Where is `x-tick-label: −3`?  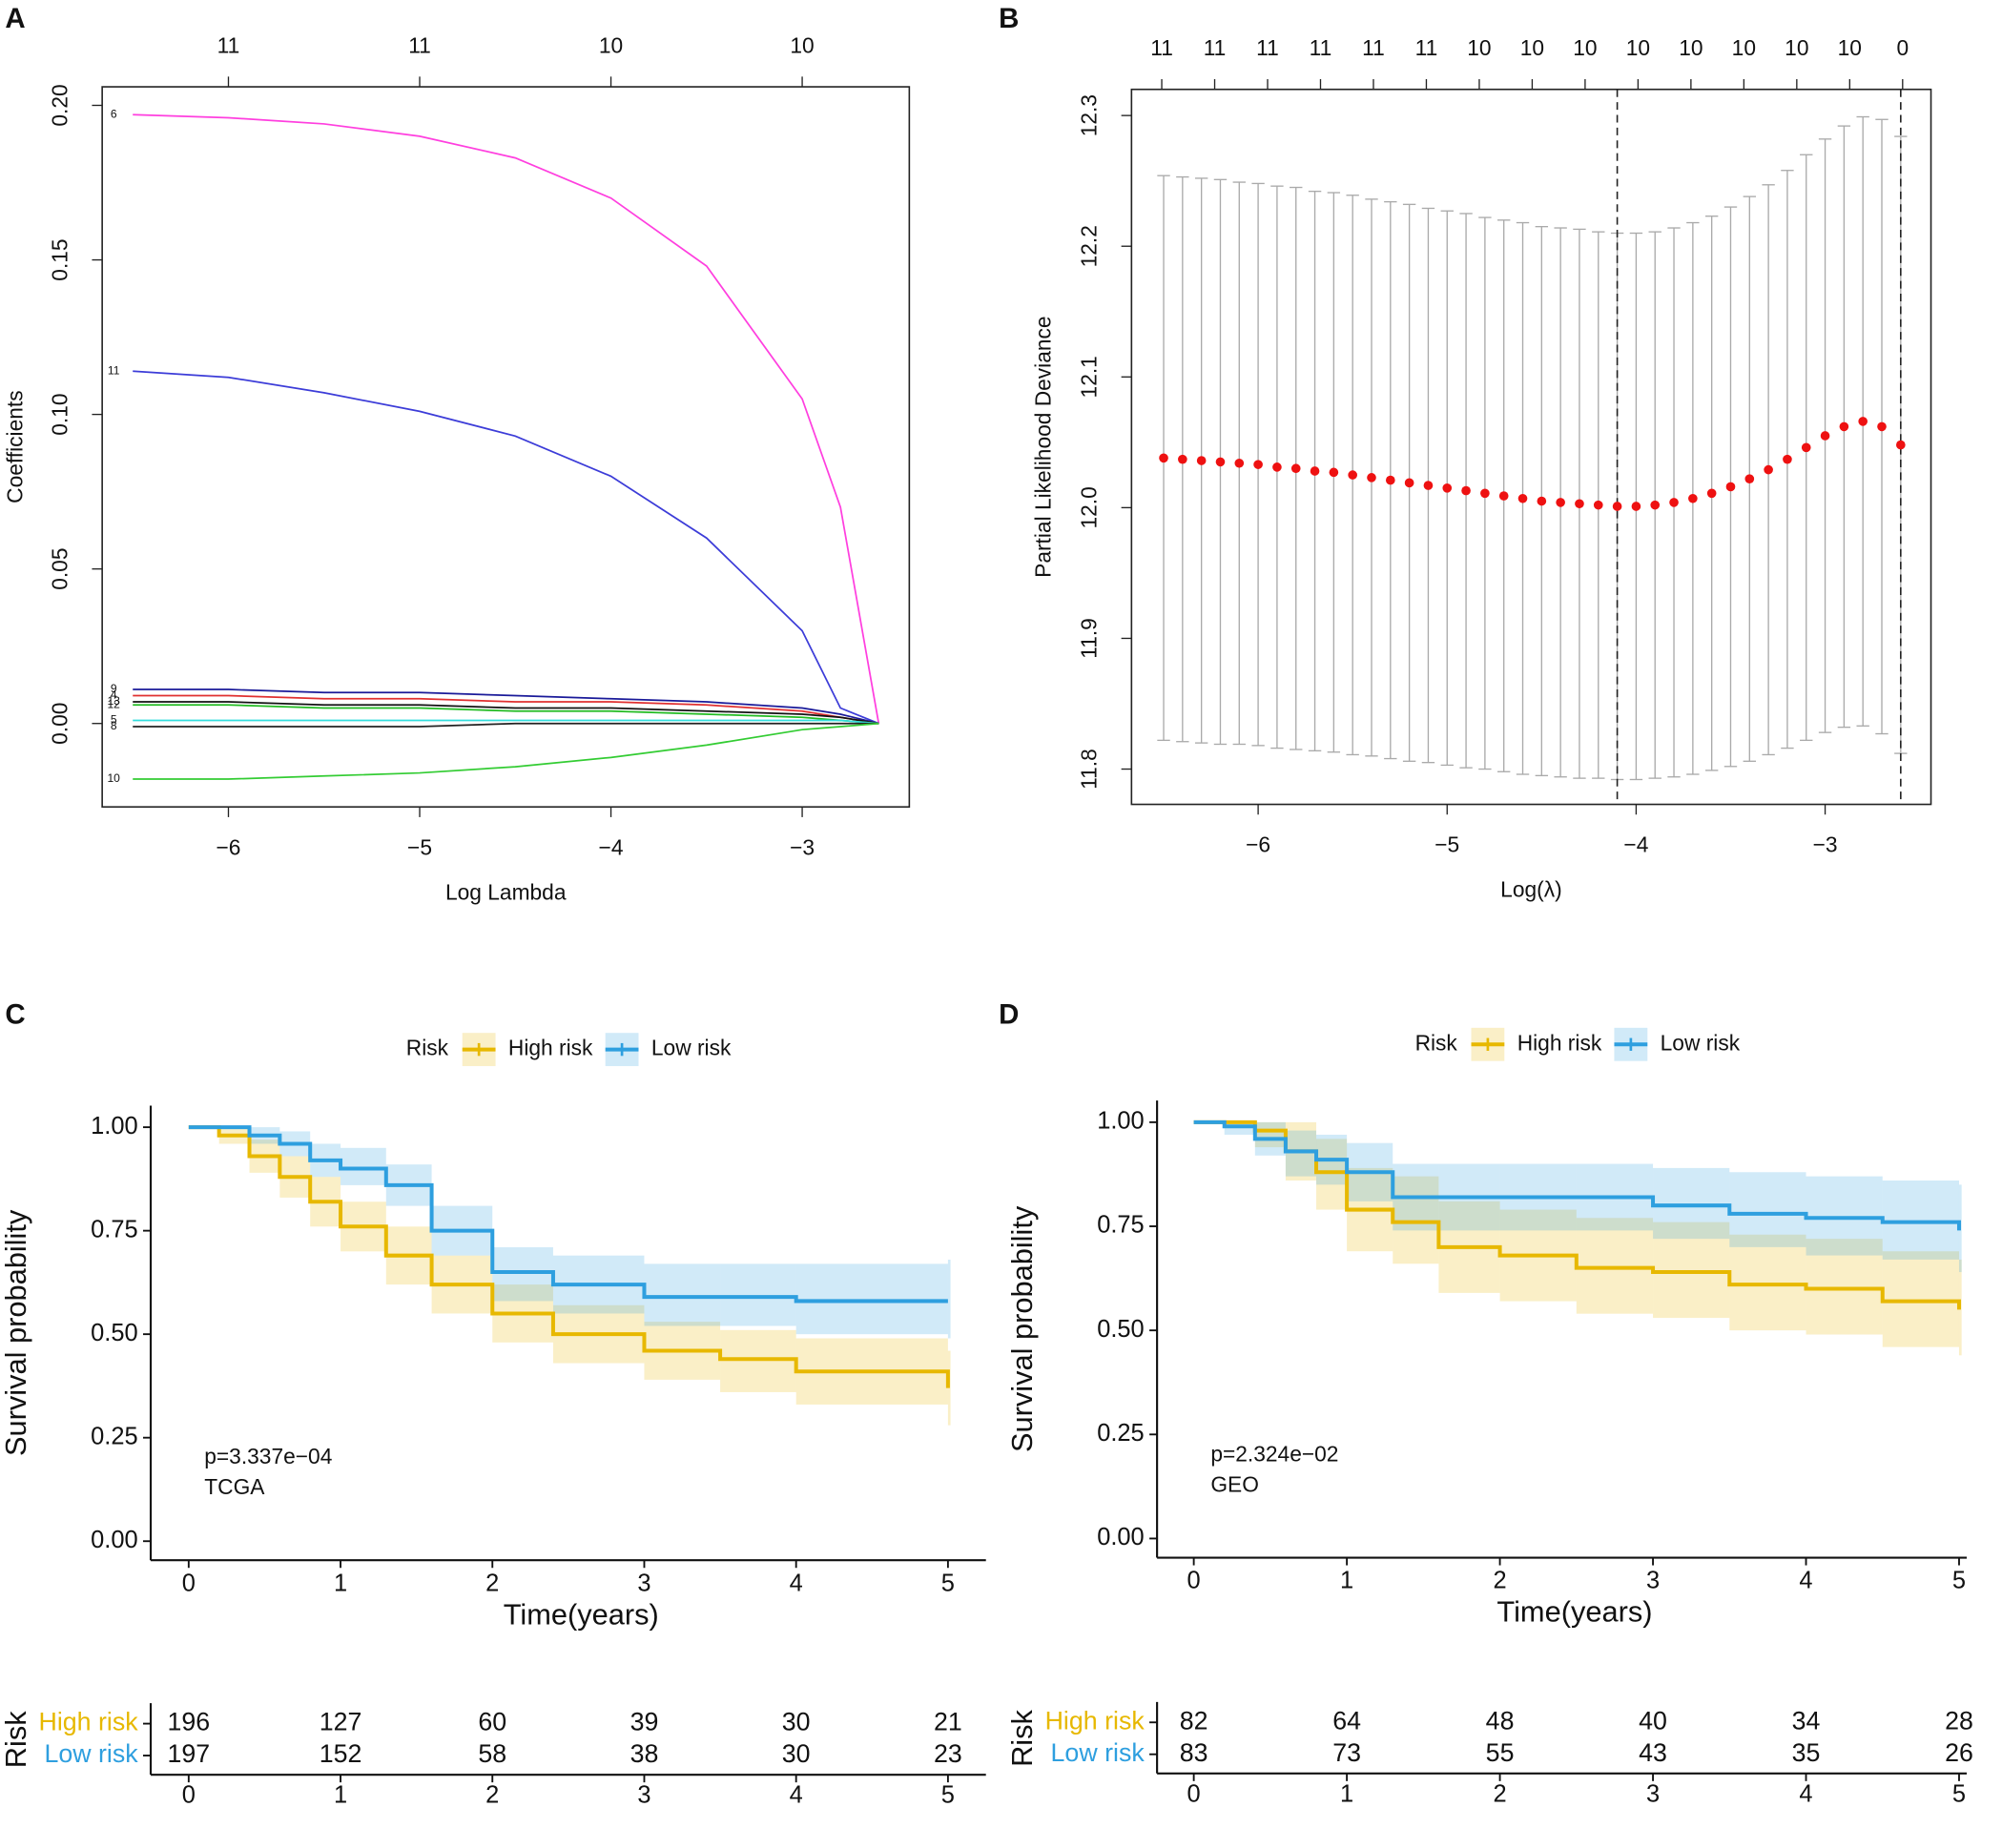
x-tick-label: −3 is located at coordinates (802, 846).